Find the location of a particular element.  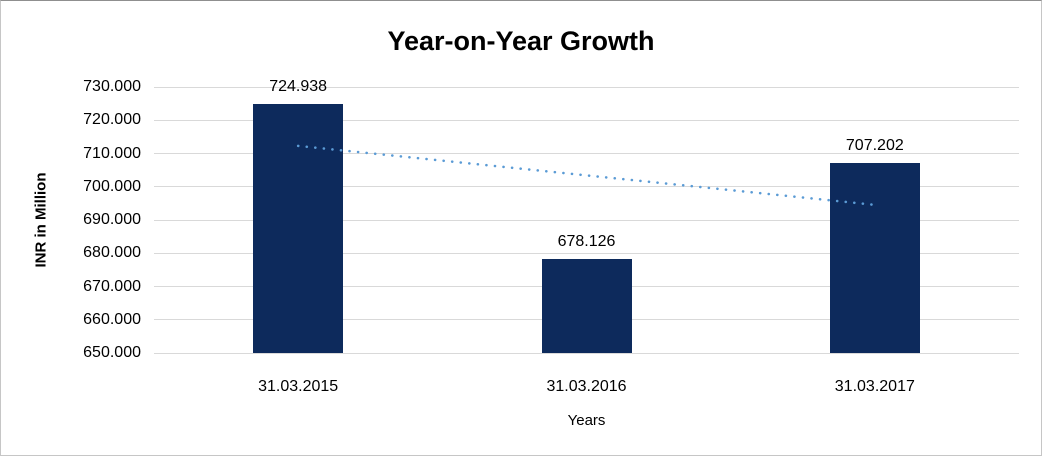

y-tick-label: 690.000 is located at coordinates (112, 219).